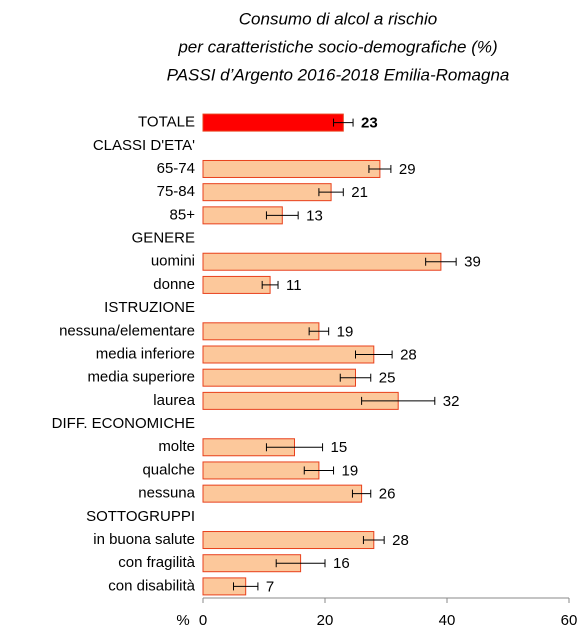 The height and width of the screenshot is (637, 579). What do you see at coordinates (151, 585) in the screenshot?
I see `y-tick-label: con disabilità` at bounding box center [151, 585].